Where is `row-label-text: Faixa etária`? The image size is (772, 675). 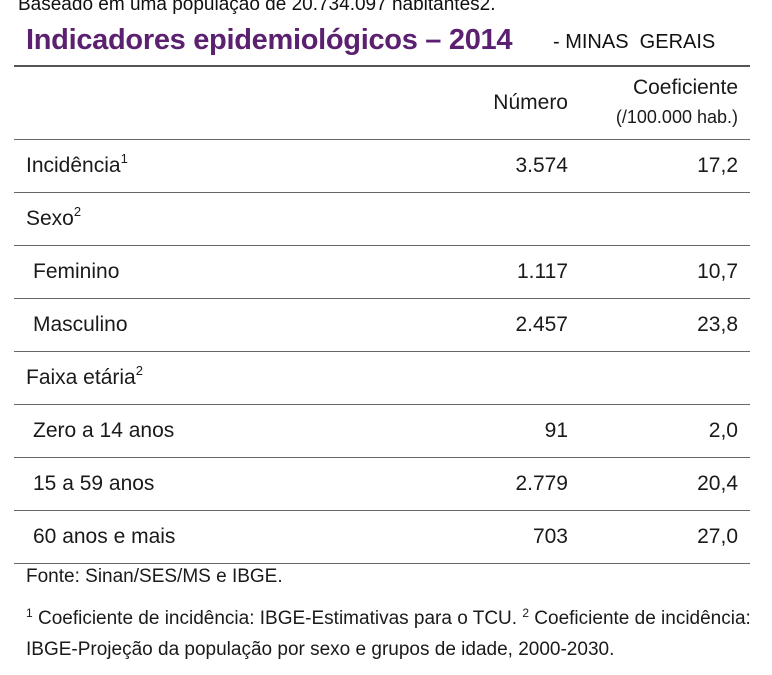
row-label-text: Faixa etária is located at coordinates (81, 377).